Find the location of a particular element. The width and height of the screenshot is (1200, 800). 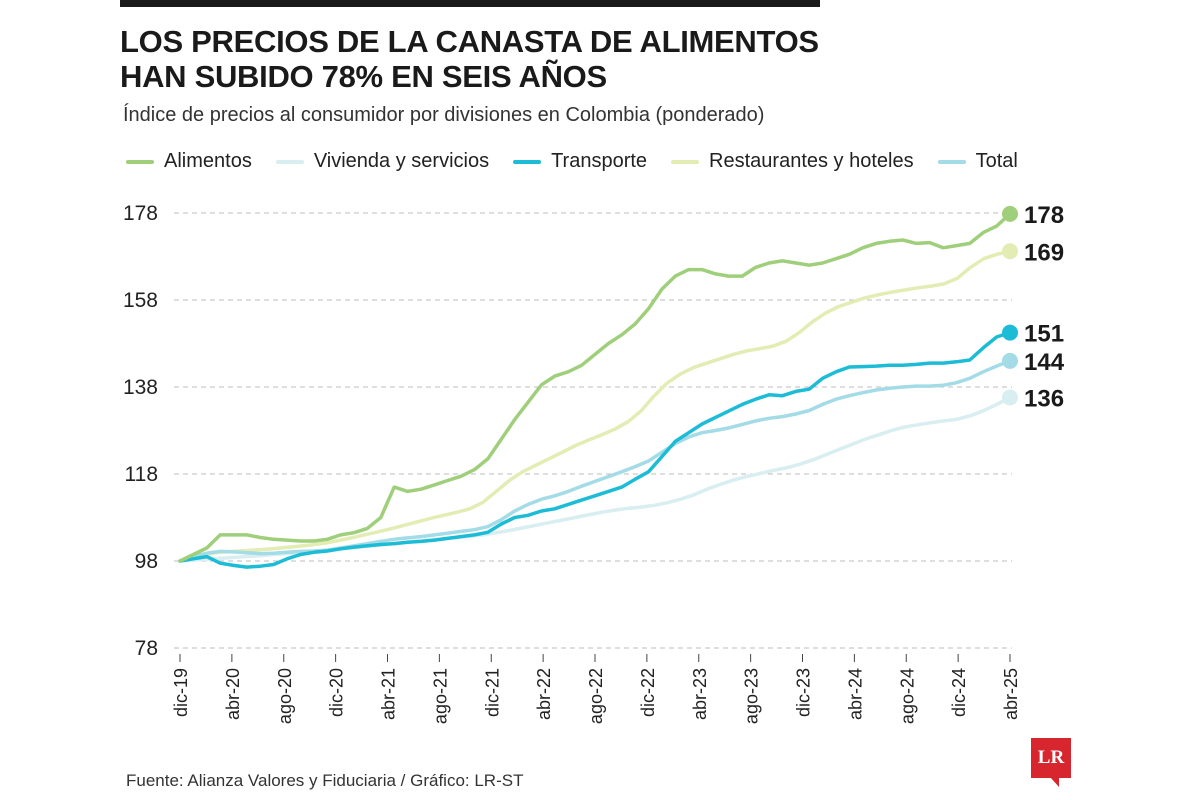

lr-logo-tail is located at coordinates (1054, 782).